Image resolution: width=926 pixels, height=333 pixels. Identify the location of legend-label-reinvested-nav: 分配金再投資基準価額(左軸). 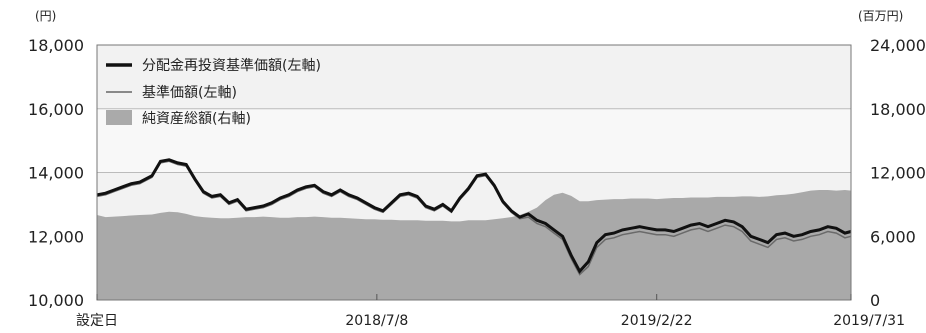
(231, 65).